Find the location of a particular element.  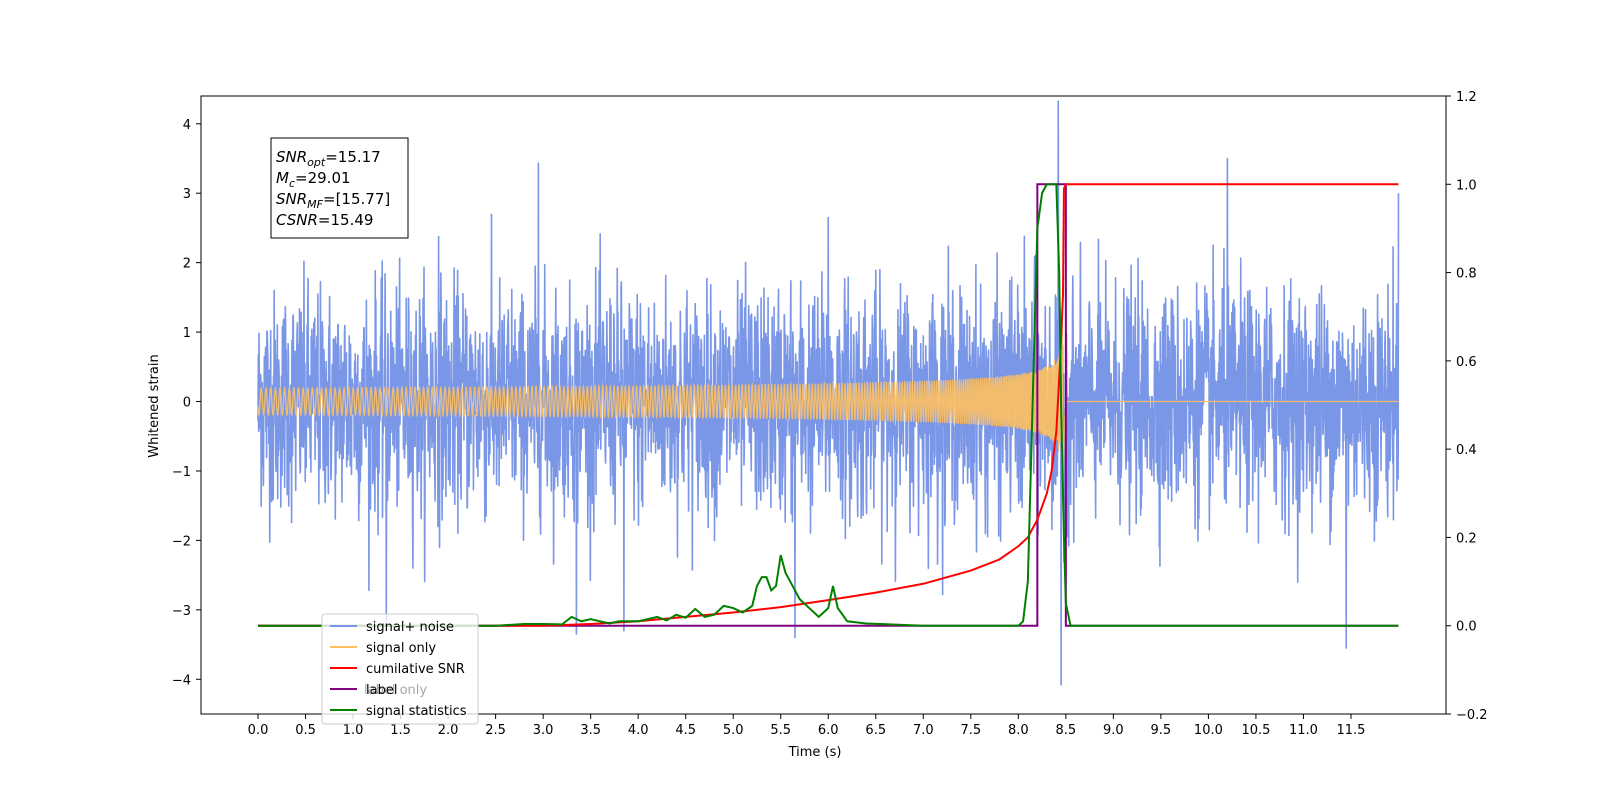

y-tick-label-left: 2 is located at coordinates (187, 264).